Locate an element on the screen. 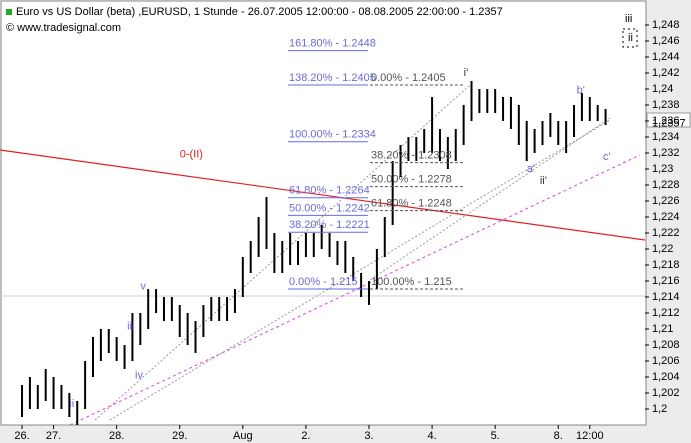  last-price-box is located at coordinates (668, 120).